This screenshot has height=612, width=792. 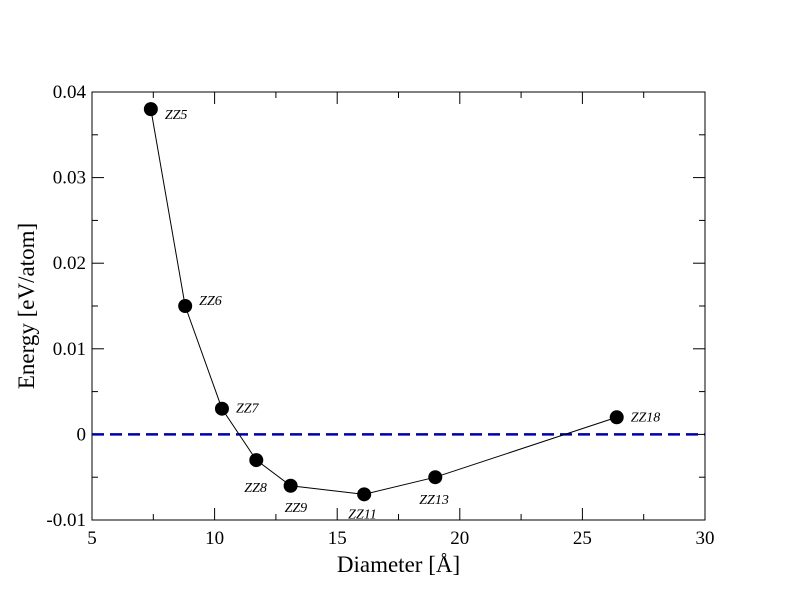 I want to click on data-point-label: ZZ8, so click(x=255, y=488).